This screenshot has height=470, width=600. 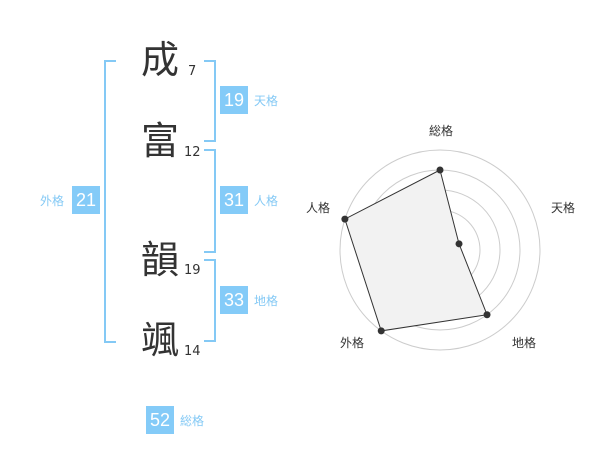 I want to click on radar-area, so click(x=416, y=250).